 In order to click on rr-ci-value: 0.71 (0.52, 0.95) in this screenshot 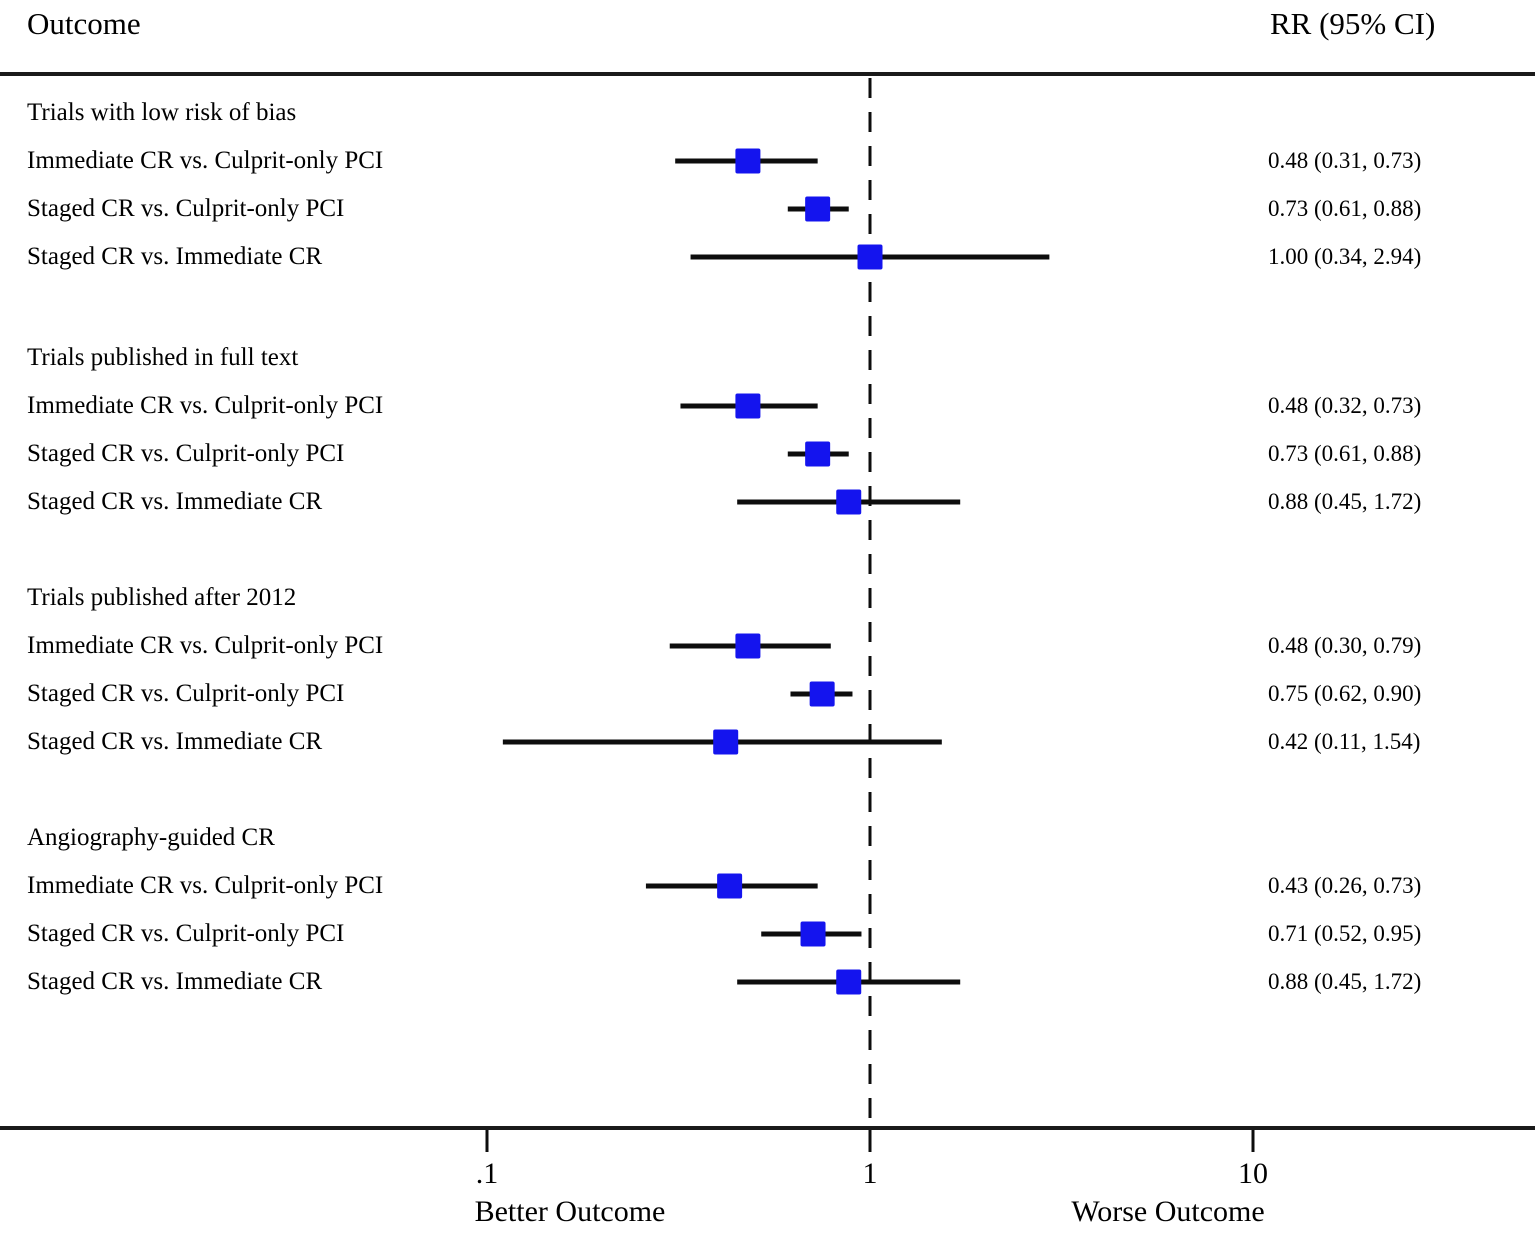, I will do `click(1345, 933)`.